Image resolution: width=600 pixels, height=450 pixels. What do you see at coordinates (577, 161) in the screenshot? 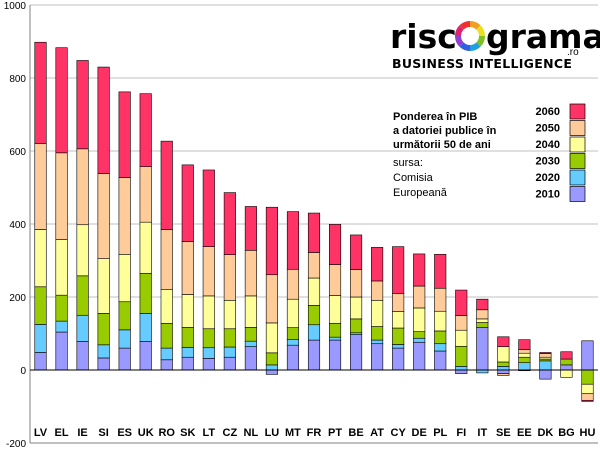
I see `legend-swatch-2030` at bounding box center [577, 161].